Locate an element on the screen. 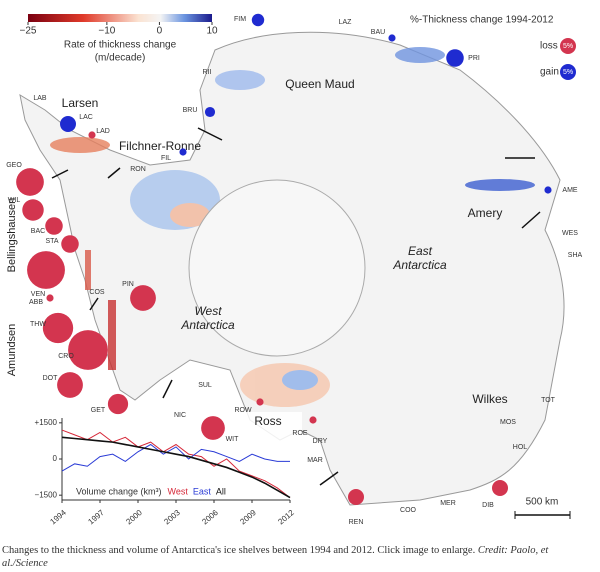 This screenshot has height=572, width=600. region-label: Wilkes is located at coordinates (489, 399).